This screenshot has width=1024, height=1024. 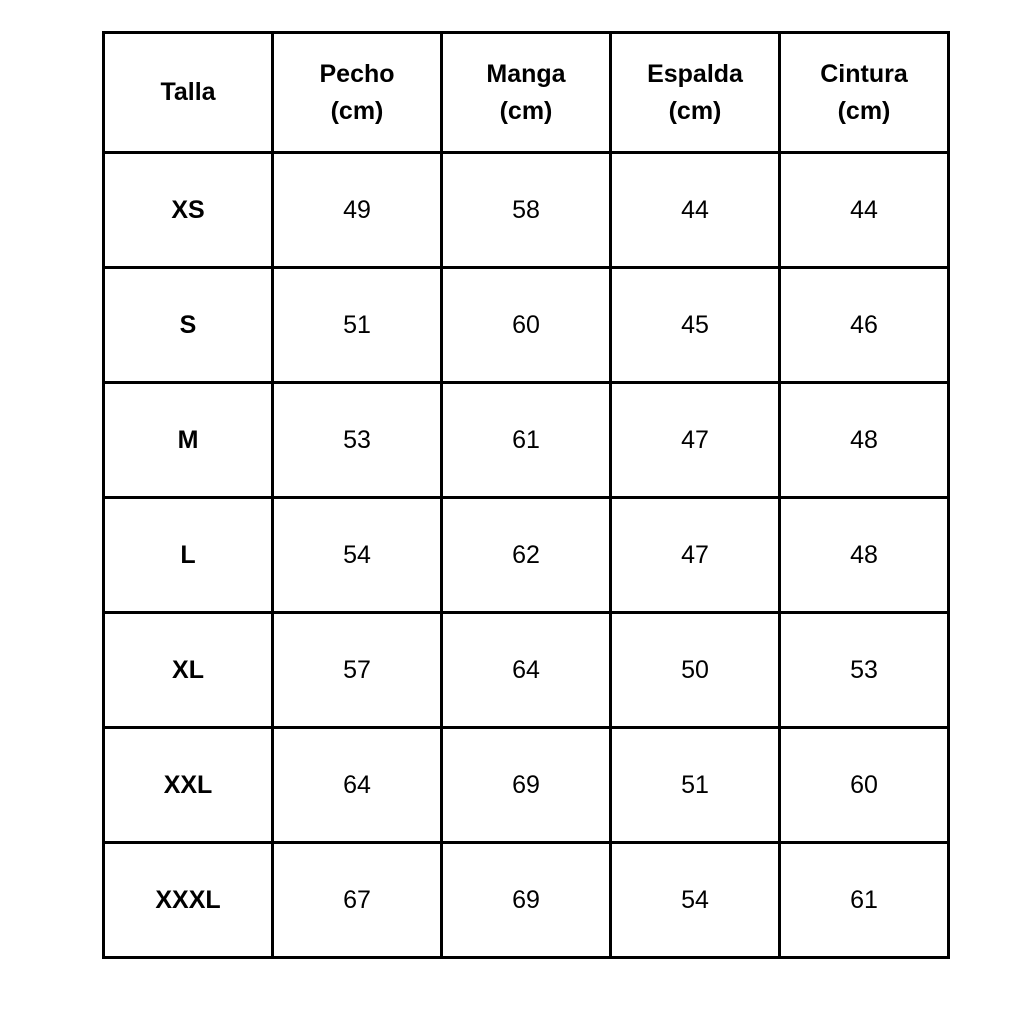 What do you see at coordinates (695, 900) in the screenshot?
I see `cell-espalda: 54` at bounding box center [695, 900].